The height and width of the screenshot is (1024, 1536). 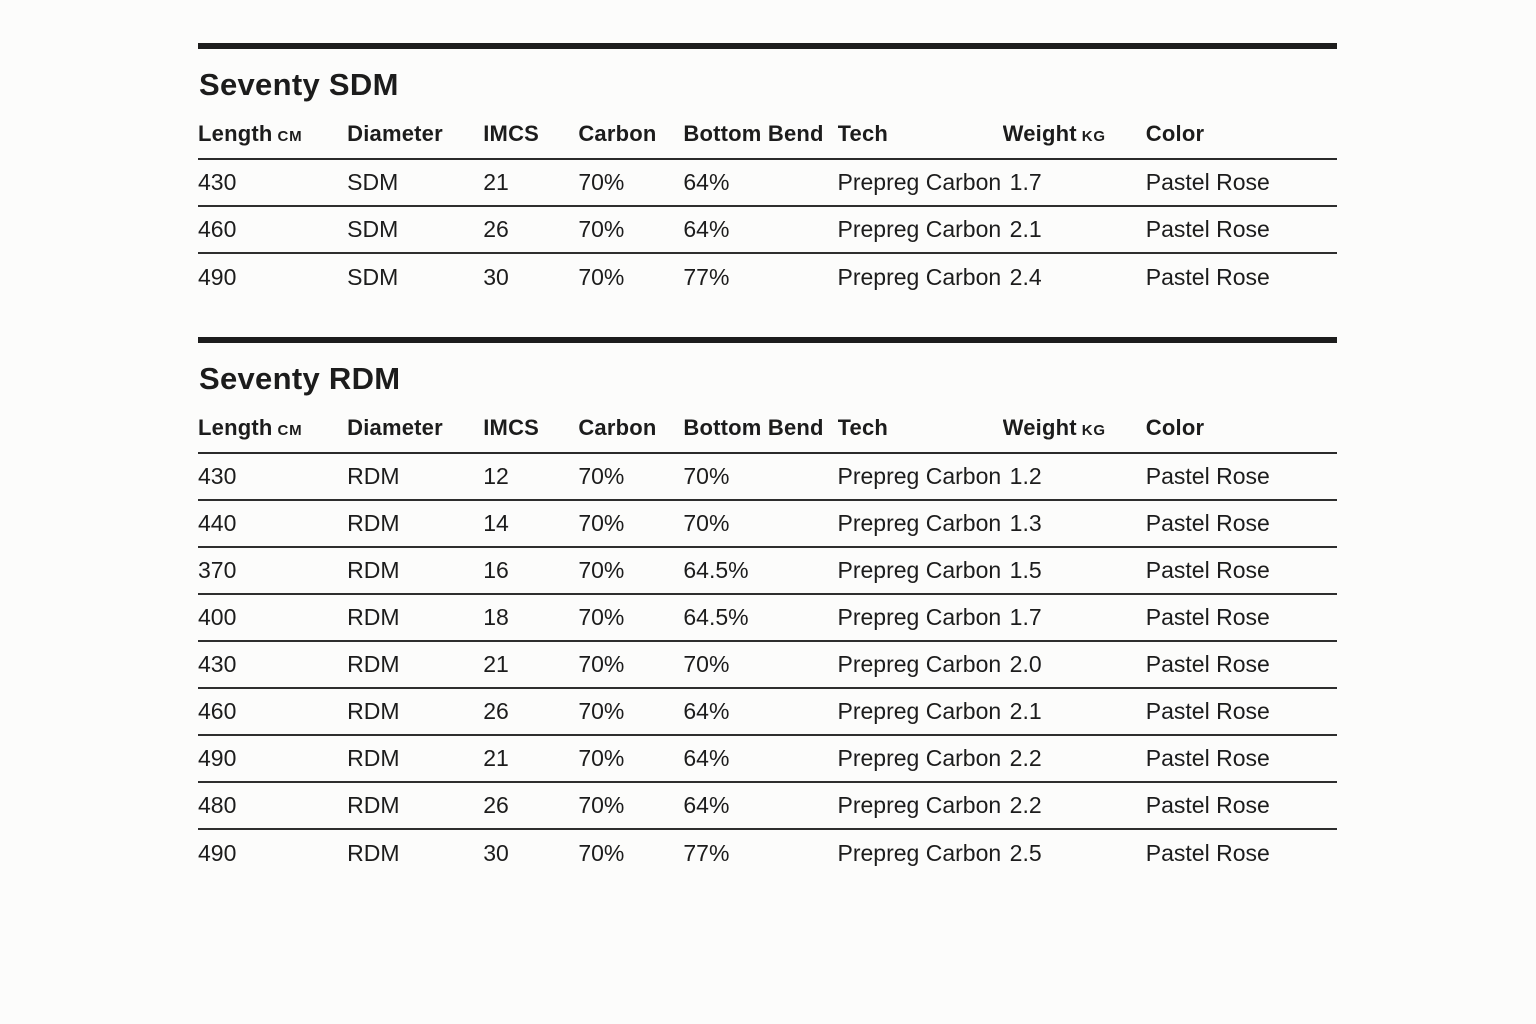 I want to click on table-cell: 490, so click(x=217, y=276).